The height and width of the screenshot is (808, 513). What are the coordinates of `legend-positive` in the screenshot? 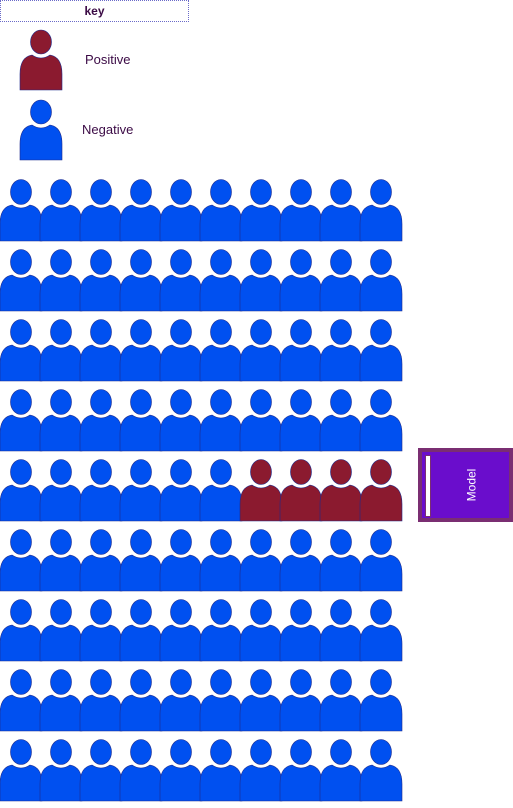 It's located at (41, 60).